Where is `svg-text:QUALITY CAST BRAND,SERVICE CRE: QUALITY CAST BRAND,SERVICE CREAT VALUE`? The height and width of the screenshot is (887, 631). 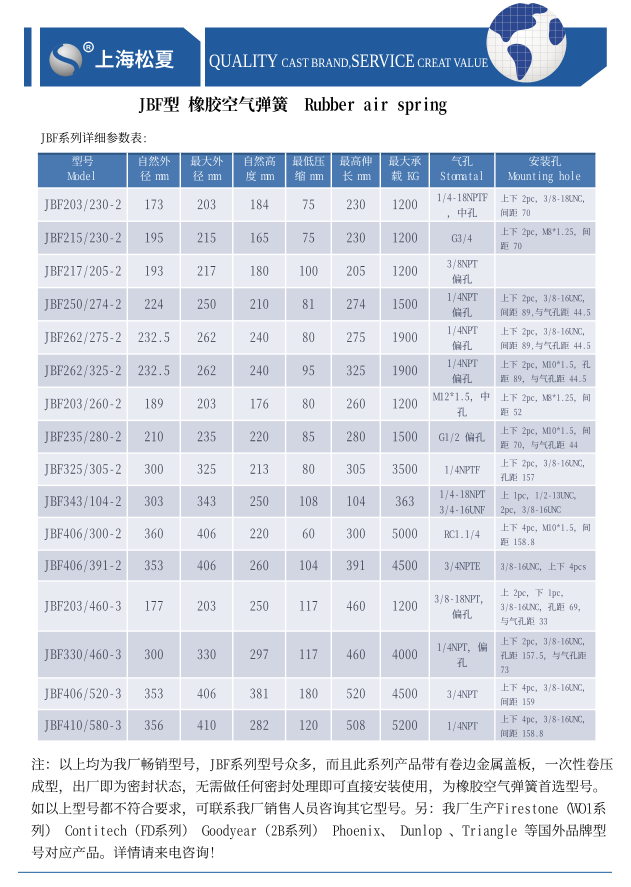 svg-text:QUALITY CAST BRAND,SERVICE CRE: QUALITY CAST BRAND,SERVICE CREAT VALUE is located at coordinates (348, 61).